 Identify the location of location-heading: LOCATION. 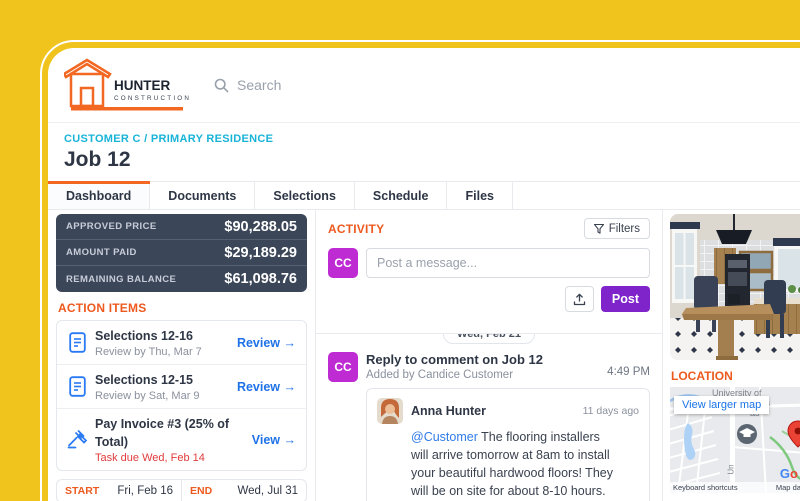
(702, 376).